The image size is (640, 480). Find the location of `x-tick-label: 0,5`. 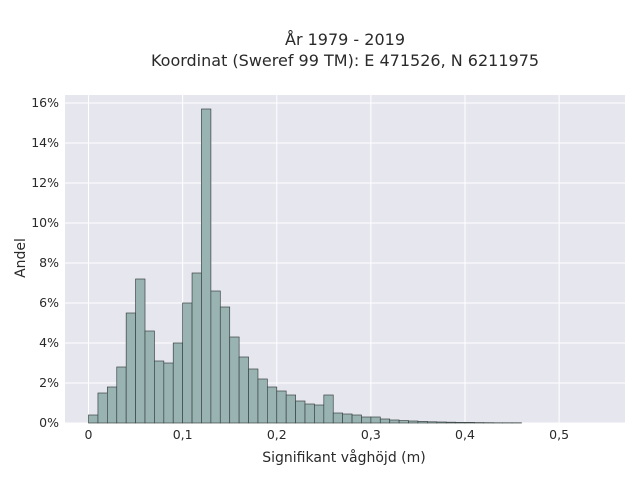

x-tick-label: 0,5 is located at coordinates (559, 434).